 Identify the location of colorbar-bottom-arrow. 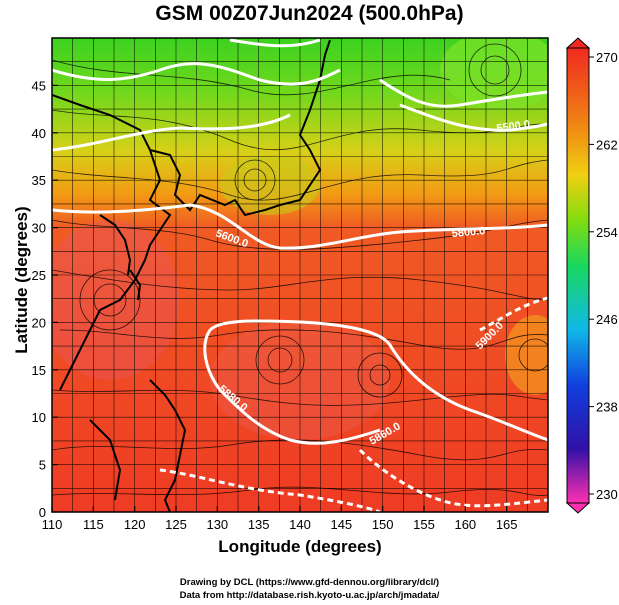
(578, 508).